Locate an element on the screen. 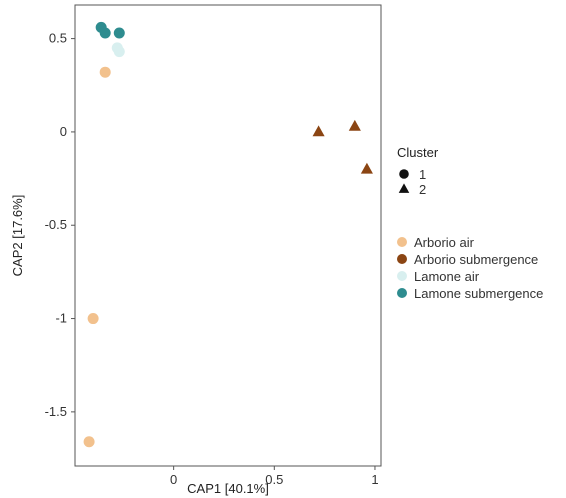  y-tick-label: -1.5 is located at coordinates (56, 411).